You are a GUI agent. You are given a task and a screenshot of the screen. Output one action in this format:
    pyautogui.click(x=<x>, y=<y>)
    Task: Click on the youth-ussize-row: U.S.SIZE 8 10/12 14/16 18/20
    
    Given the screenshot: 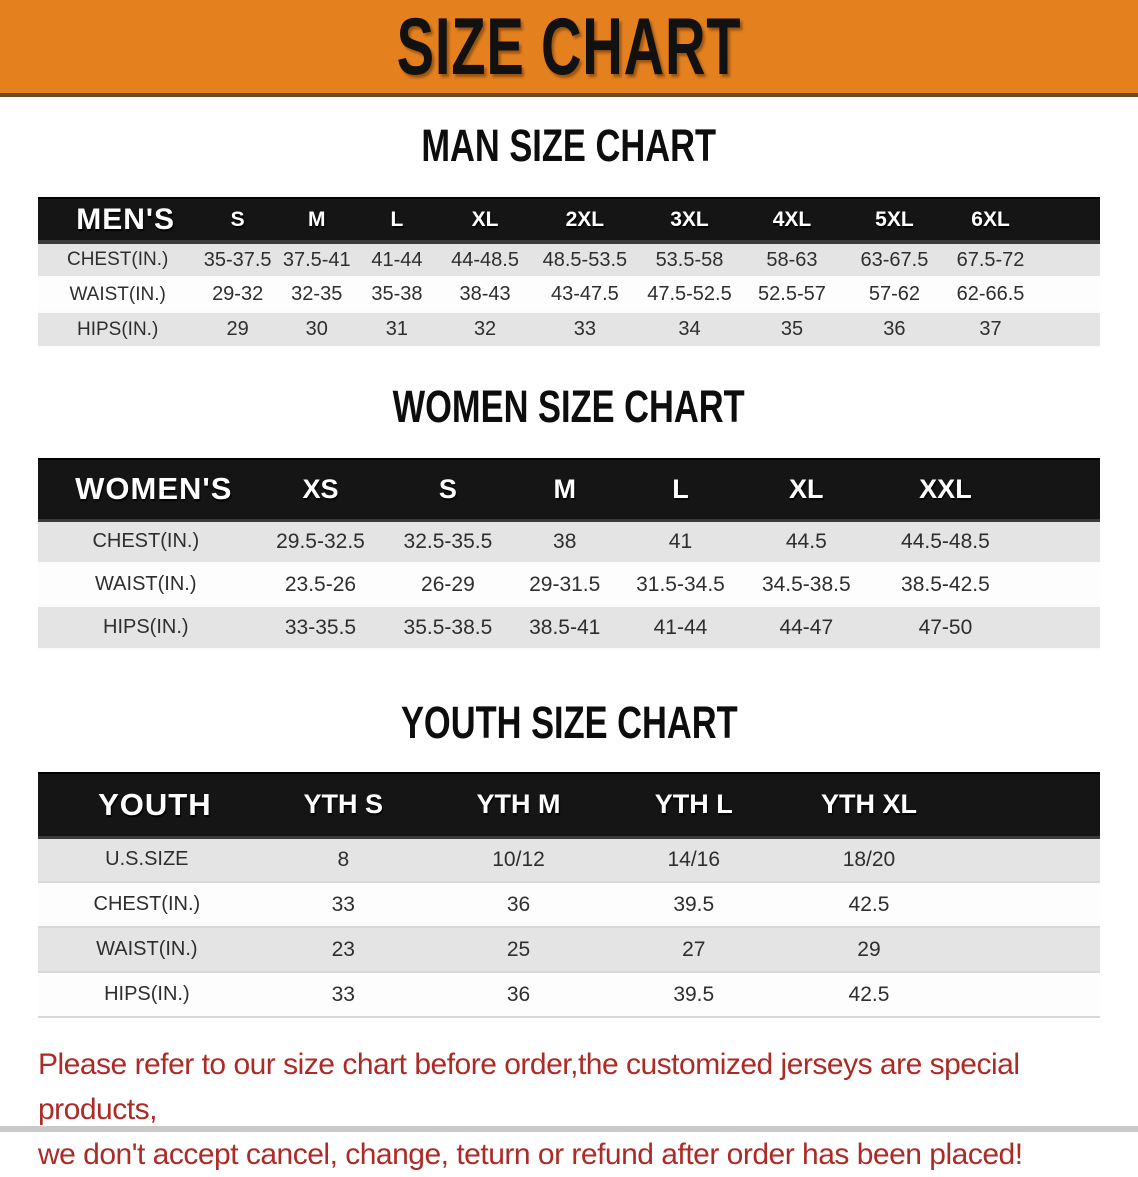 What is the action you would take?
    pyautogui.click(x=569, y=860)
    